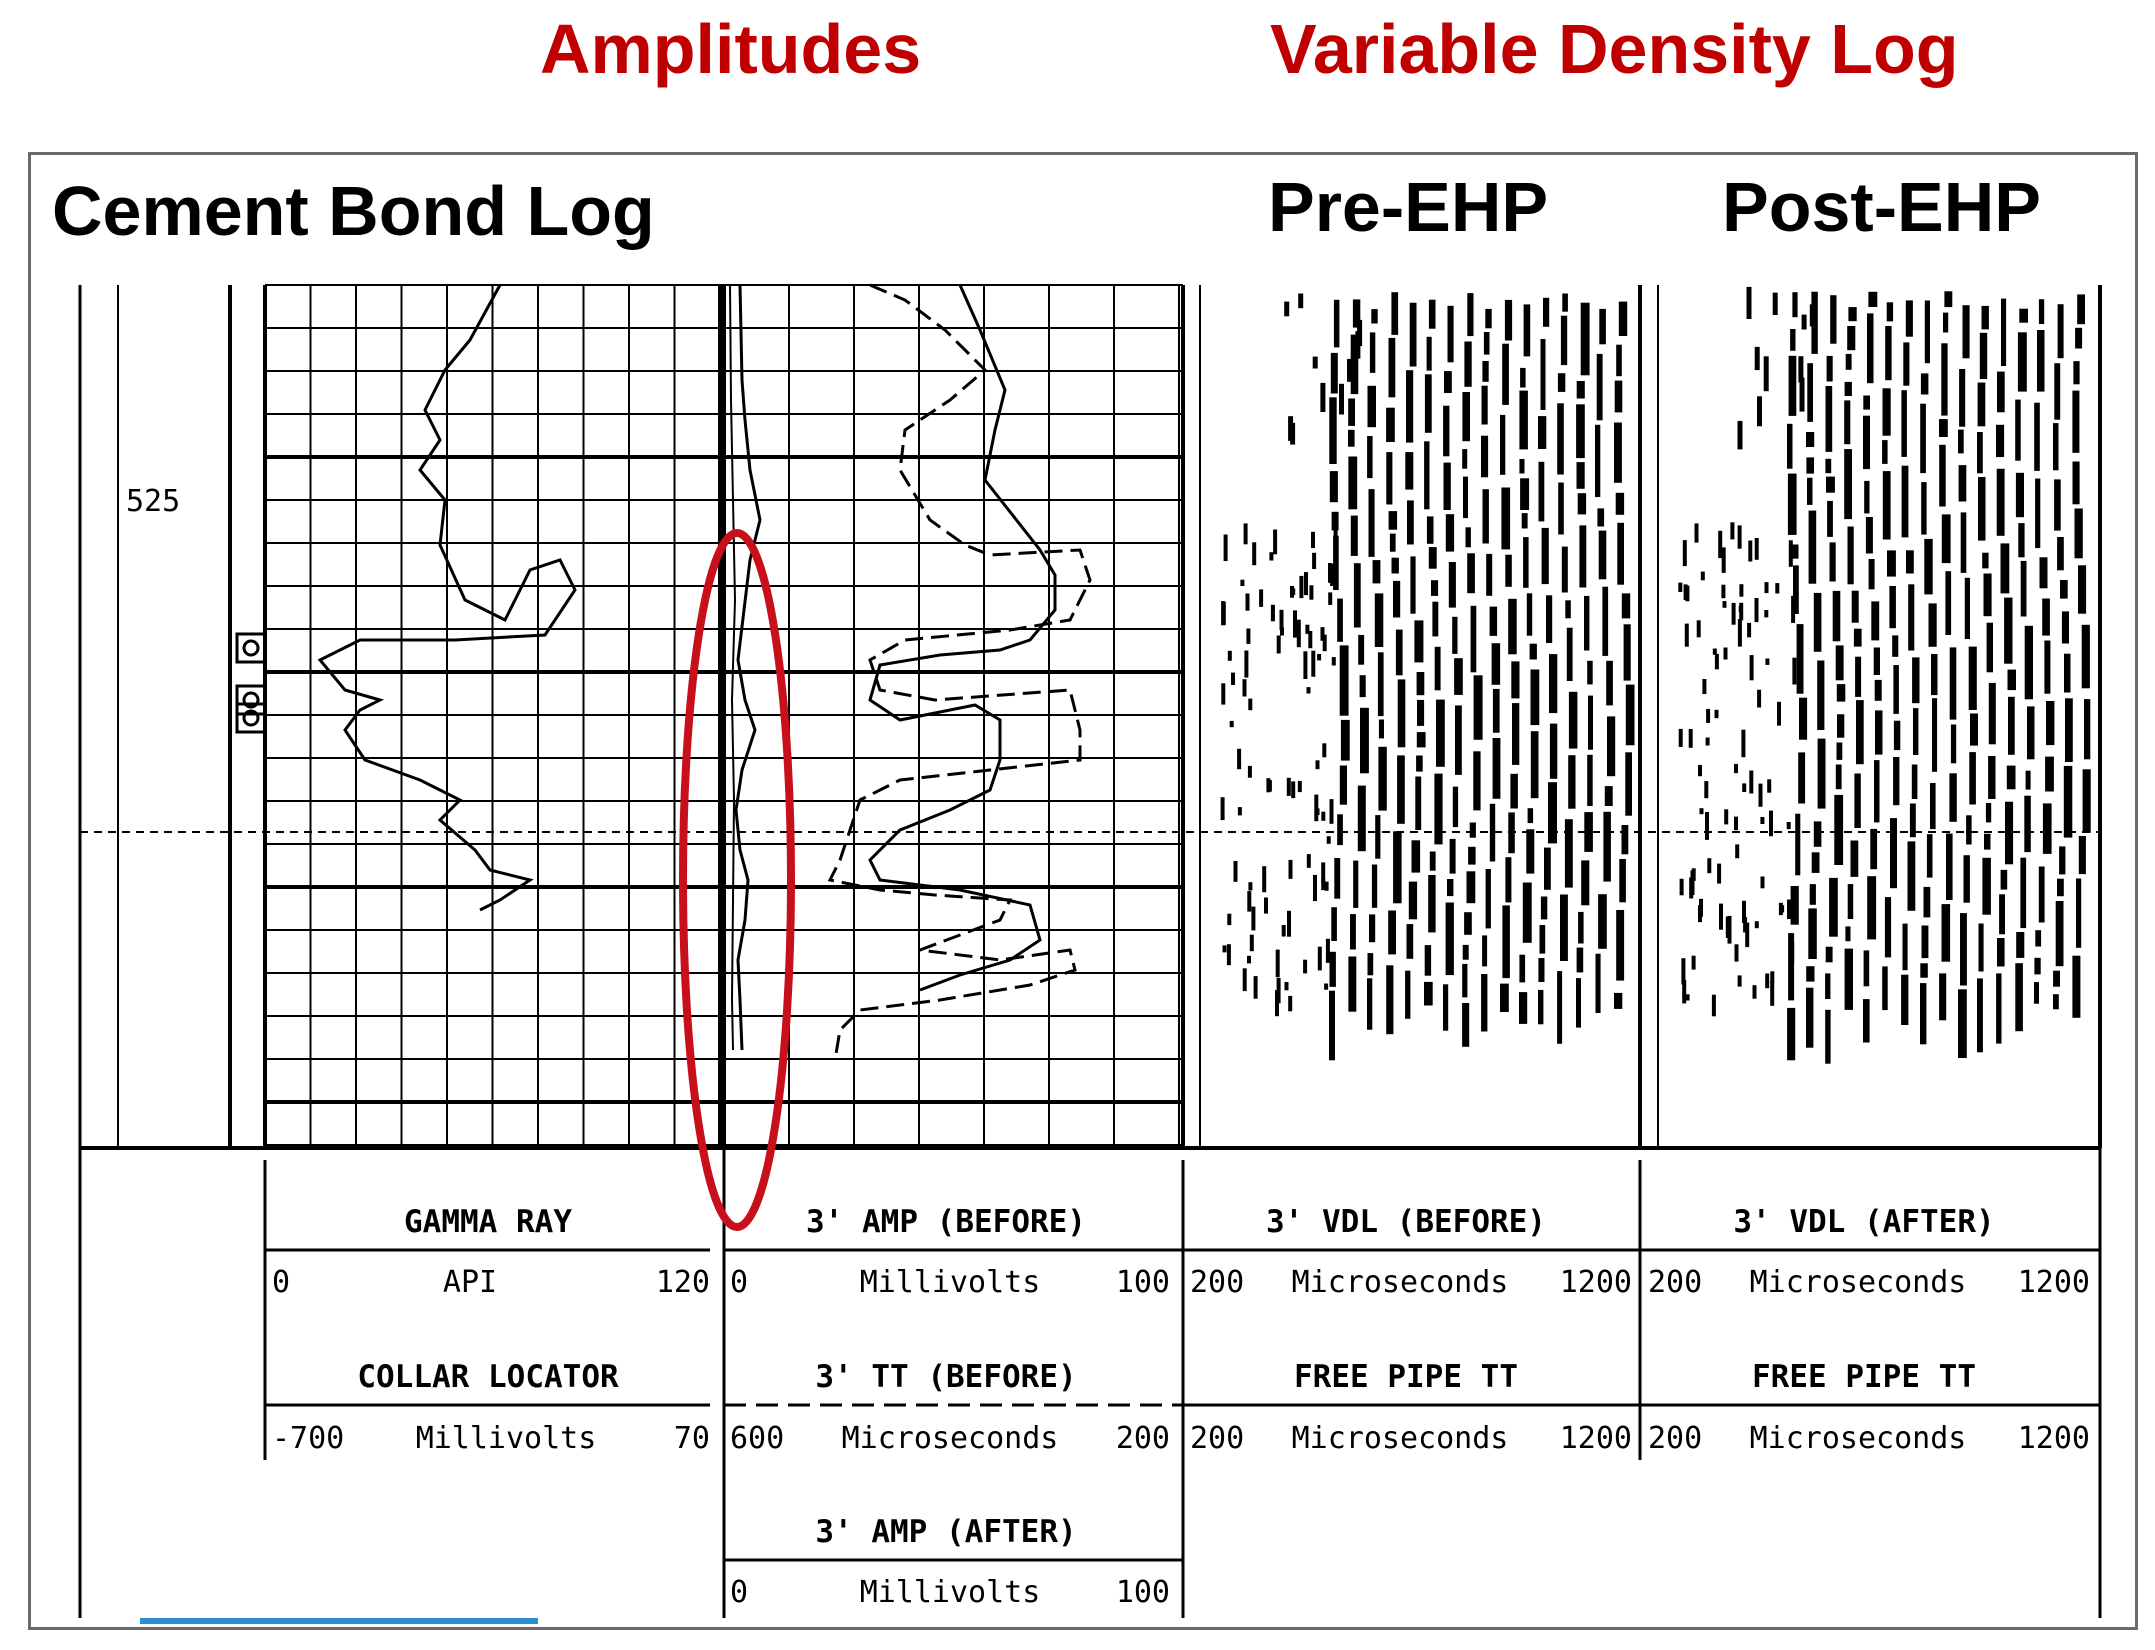 The height and width of the screenshot is (1650, 2155). I want to click on legend-gamma-ray-unit: API, so click(470, 1282).